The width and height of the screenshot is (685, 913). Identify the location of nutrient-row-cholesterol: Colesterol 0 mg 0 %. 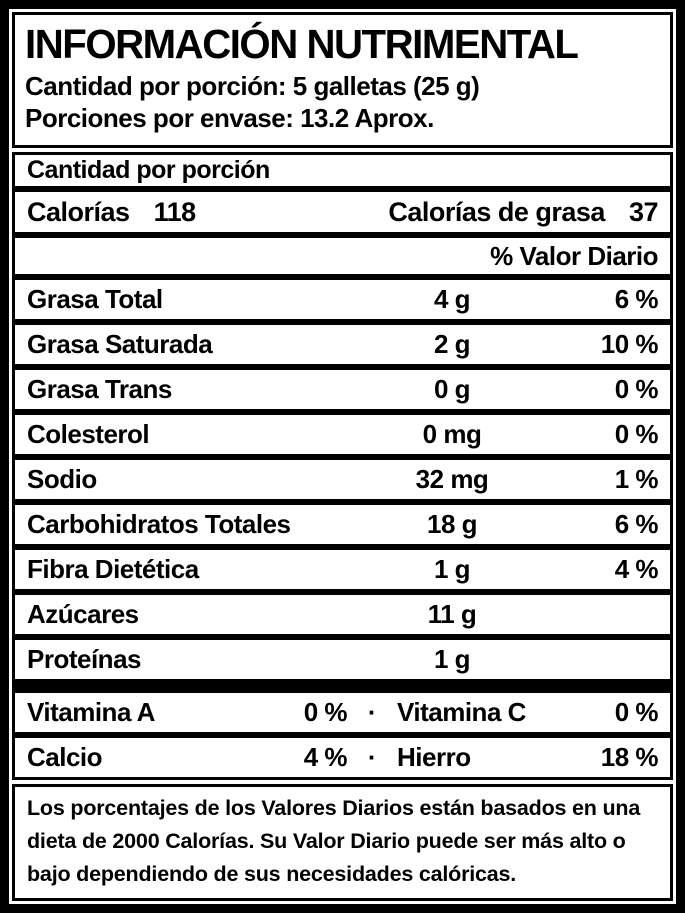
(342, 434).